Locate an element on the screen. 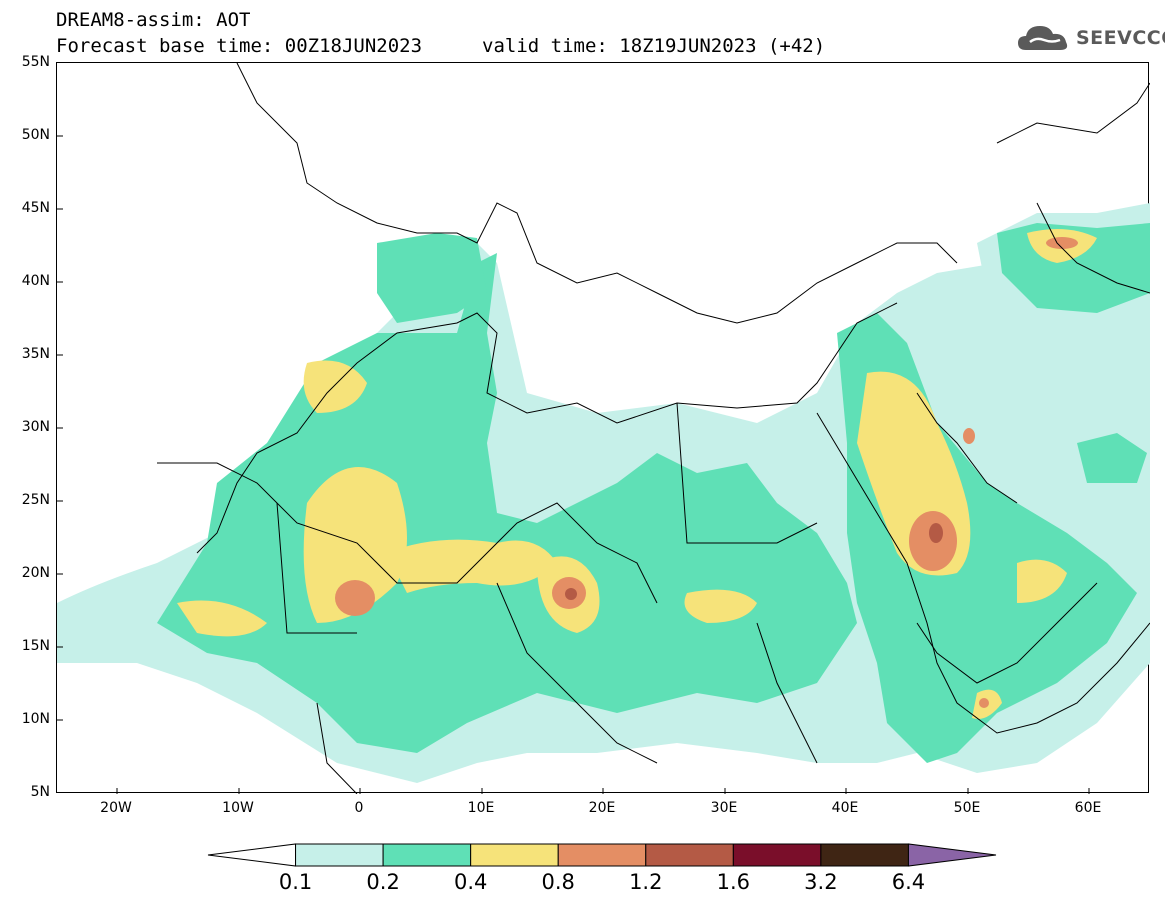 Image resolution: width=1165 pixels, height=905 pixels. lat-label-30n: 30N is located at coordinates (35, 427).